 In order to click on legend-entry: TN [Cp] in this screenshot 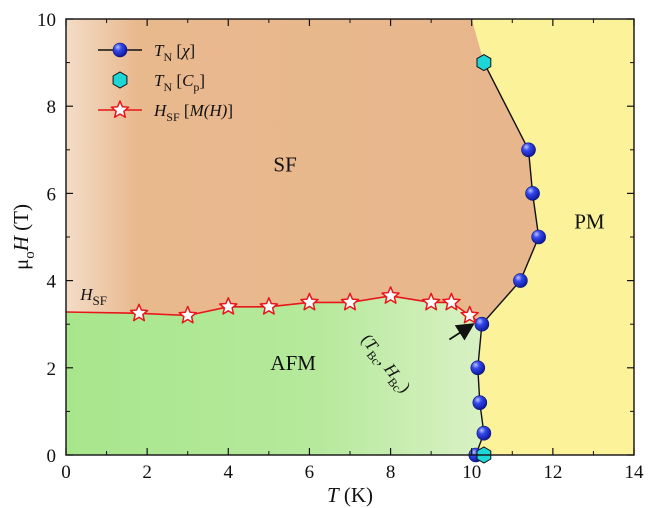, I will do `click(158, 82)`.